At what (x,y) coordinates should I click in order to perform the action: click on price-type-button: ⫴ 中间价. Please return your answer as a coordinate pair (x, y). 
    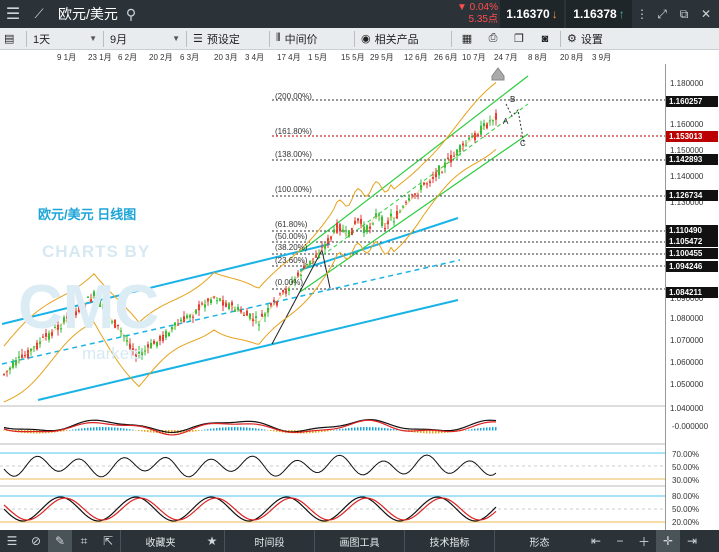
    Looking at the image, I should click on (312, 39).